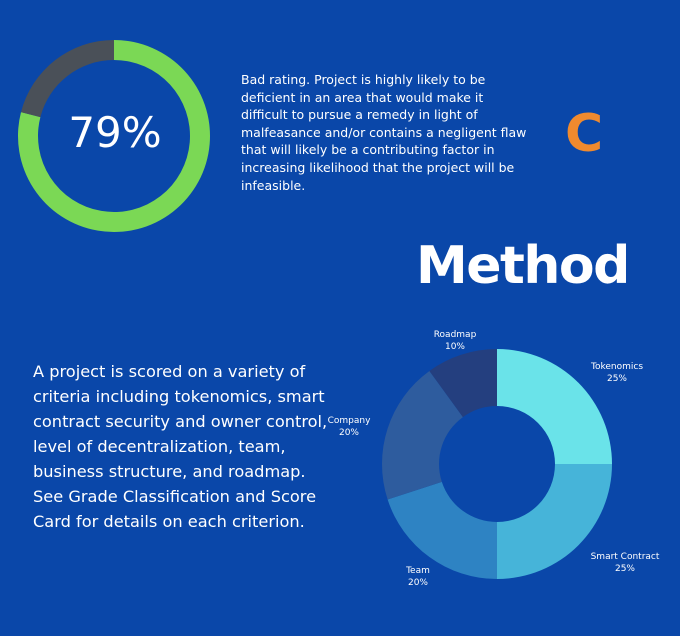 Image resolution: width=680 pixels, height=636 pixels. Describe the element at coordinates (418, 583) in the screenshot. I see `slice-percent-team: 20%` at that location.